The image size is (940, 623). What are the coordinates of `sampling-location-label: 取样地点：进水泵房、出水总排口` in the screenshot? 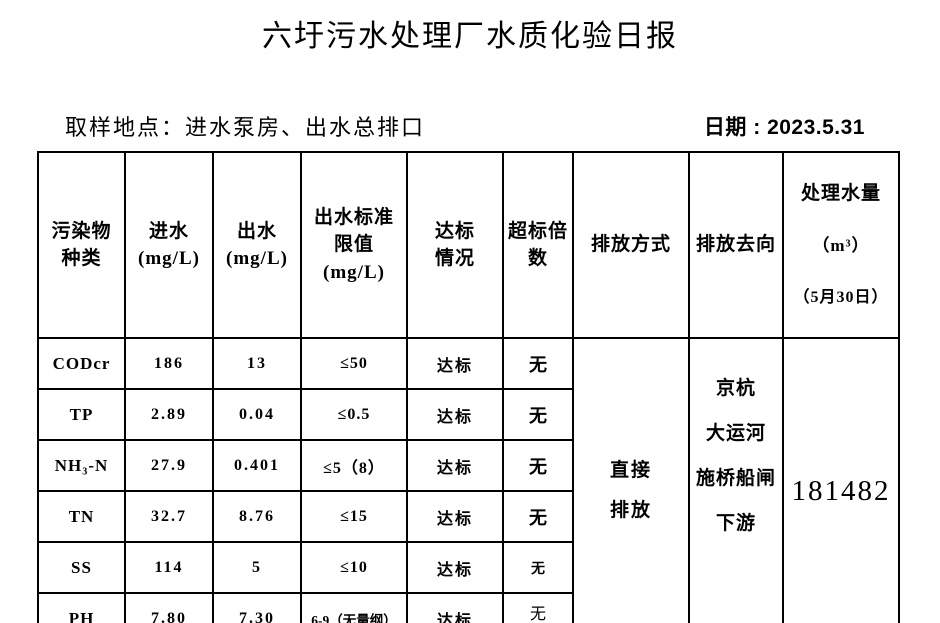 It's located at (245, 127).